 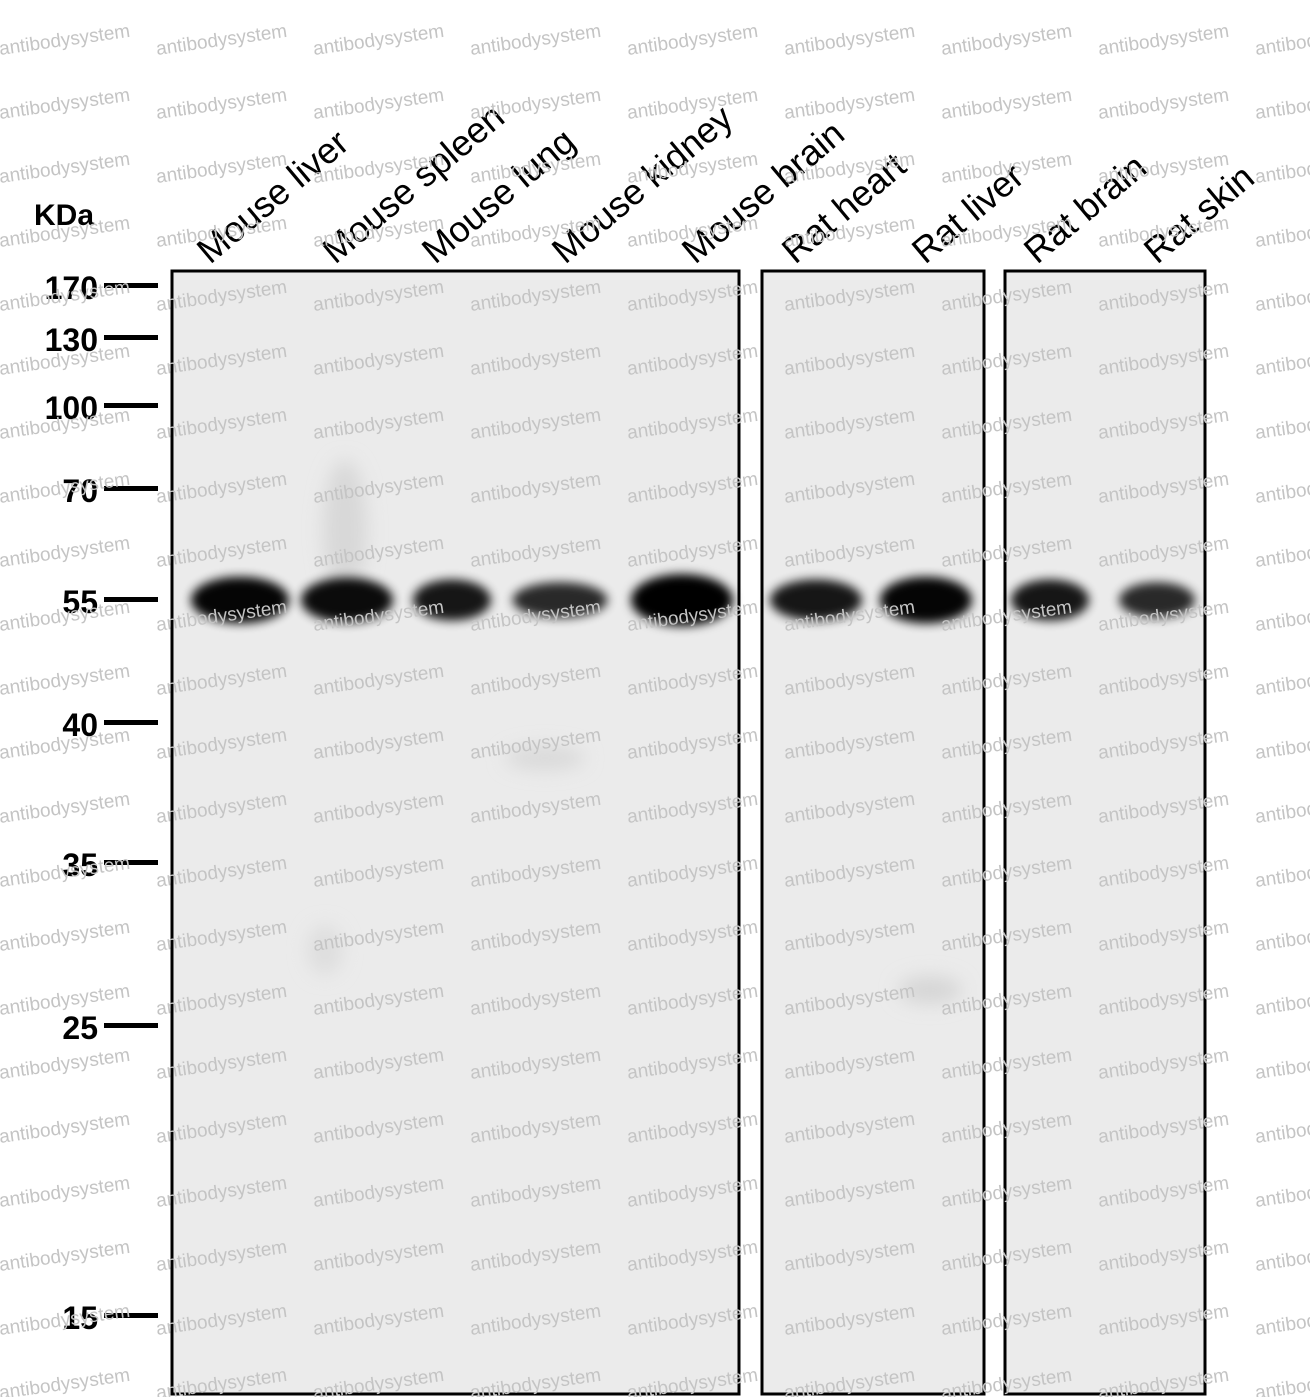 I want to click on bands-group, so click(x=693, y=600).